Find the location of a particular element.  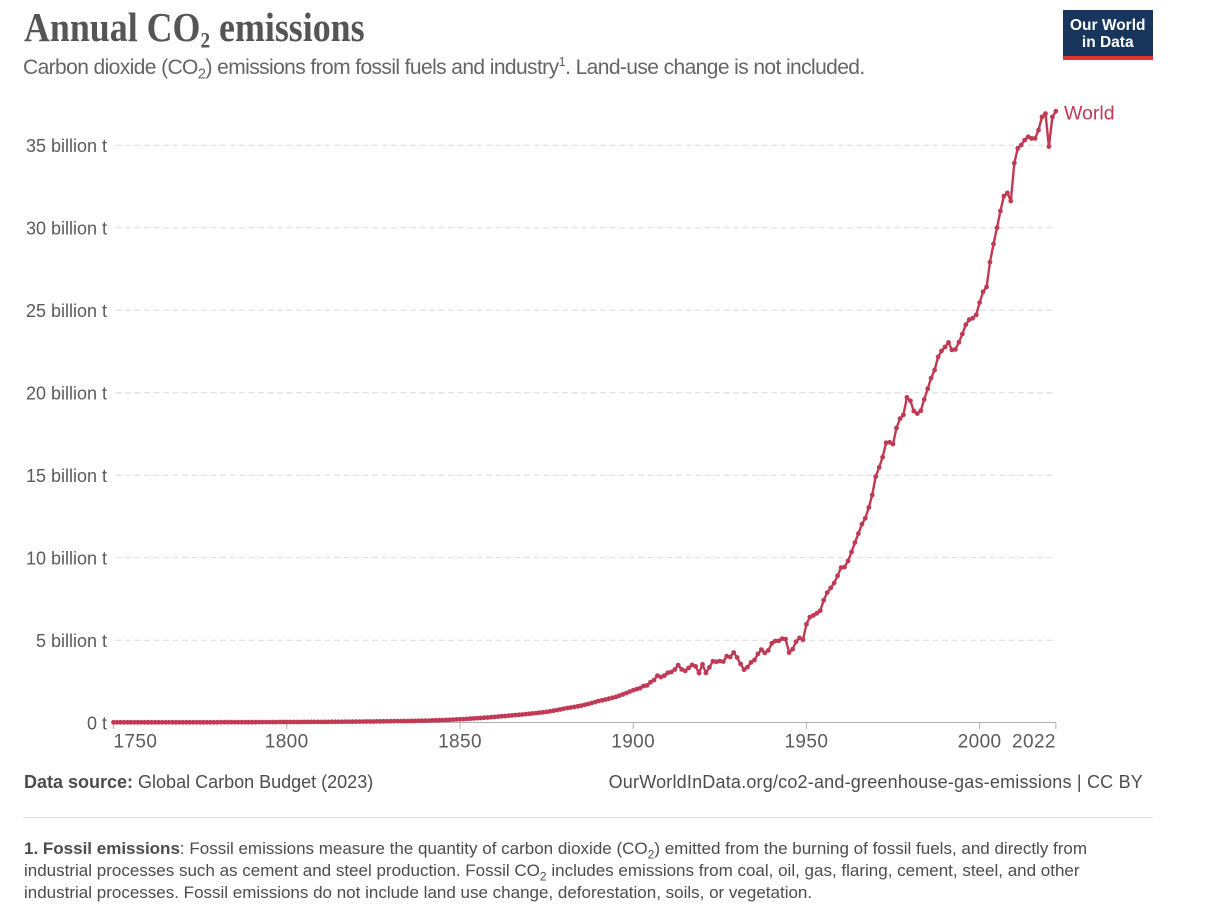

svg-text: World is located at coordinates (1089, 114).